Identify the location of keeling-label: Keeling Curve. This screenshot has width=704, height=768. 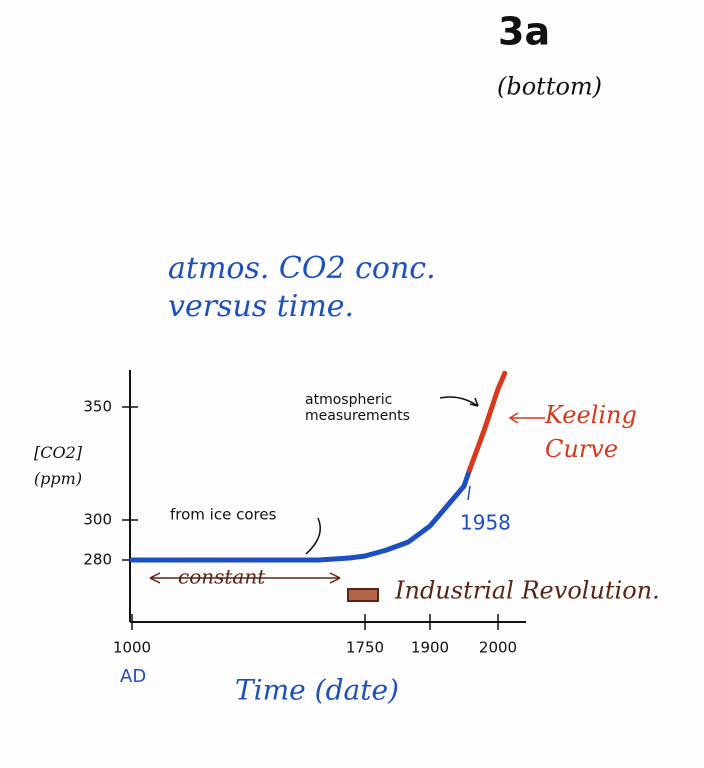
(591, 432).